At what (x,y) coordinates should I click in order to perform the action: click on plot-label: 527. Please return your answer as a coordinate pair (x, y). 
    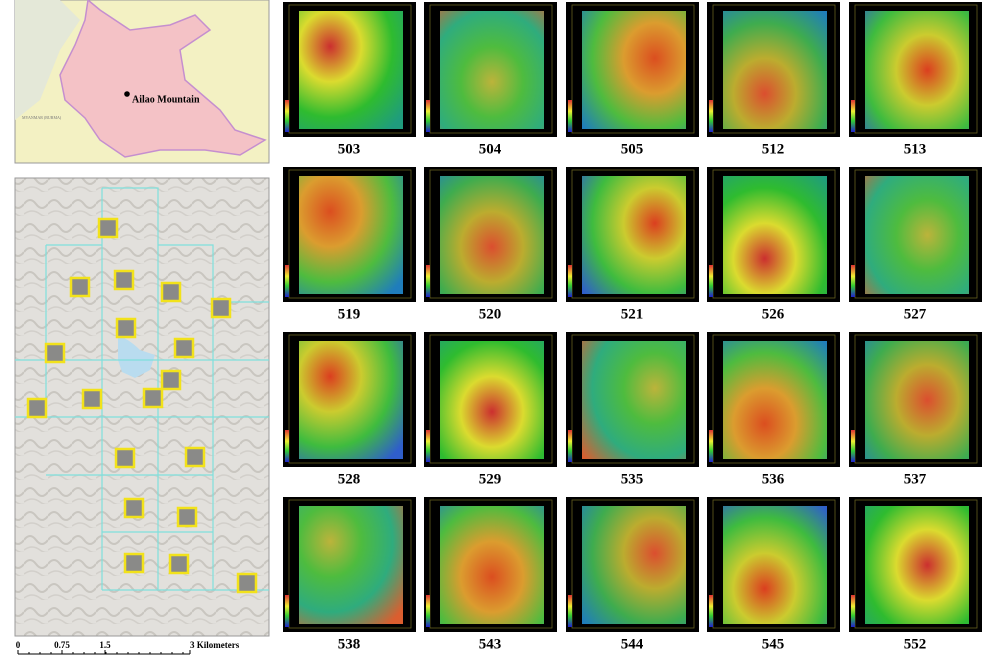
    Looking at the image, I should click on (915, 314).